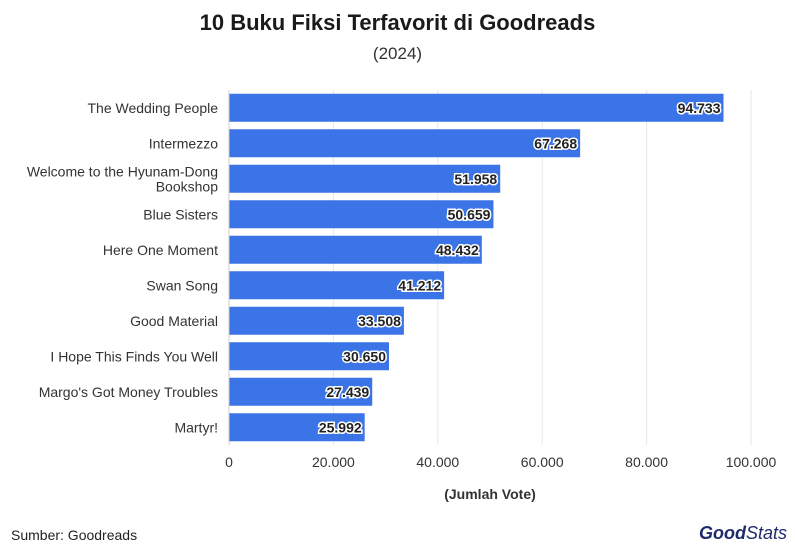 The width and height of the screenshot is (795, 558). I want to click on chart-title: 10 Buku Fiksi Terfavorit di Goodreads, so click(397, 22).